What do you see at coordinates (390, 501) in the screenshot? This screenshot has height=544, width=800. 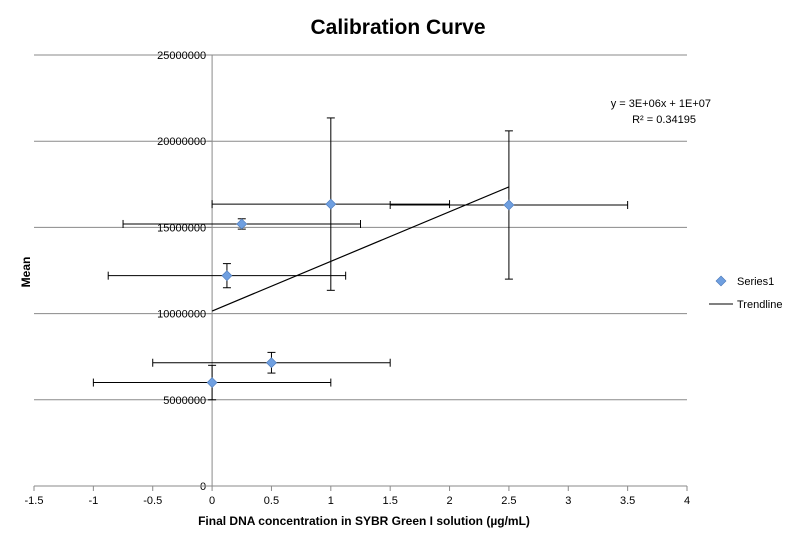 I see `x-tick-label-6: 1.5` at bounding box center [390, 501].